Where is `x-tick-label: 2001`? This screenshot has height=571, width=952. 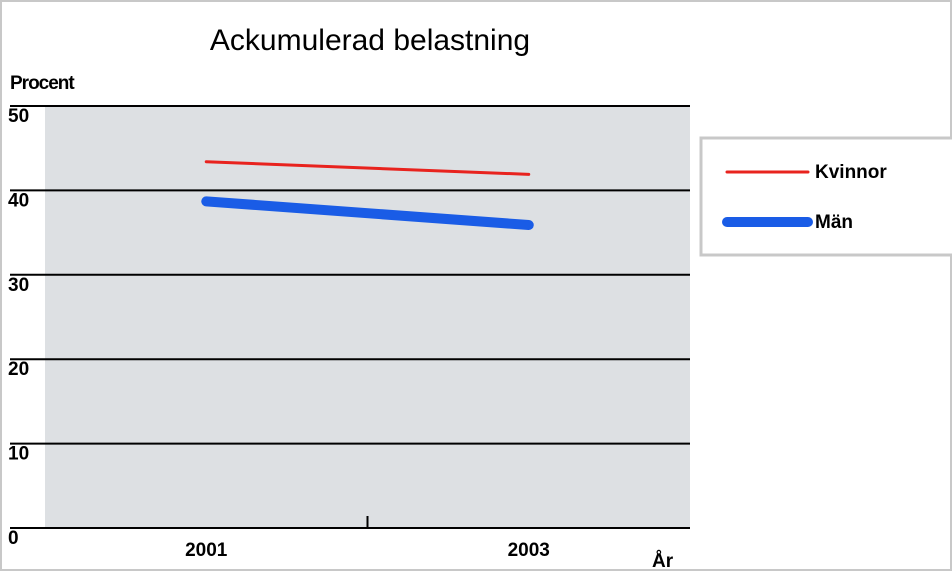
x-tick-label: 2001 is located at coordinates (206, 550).